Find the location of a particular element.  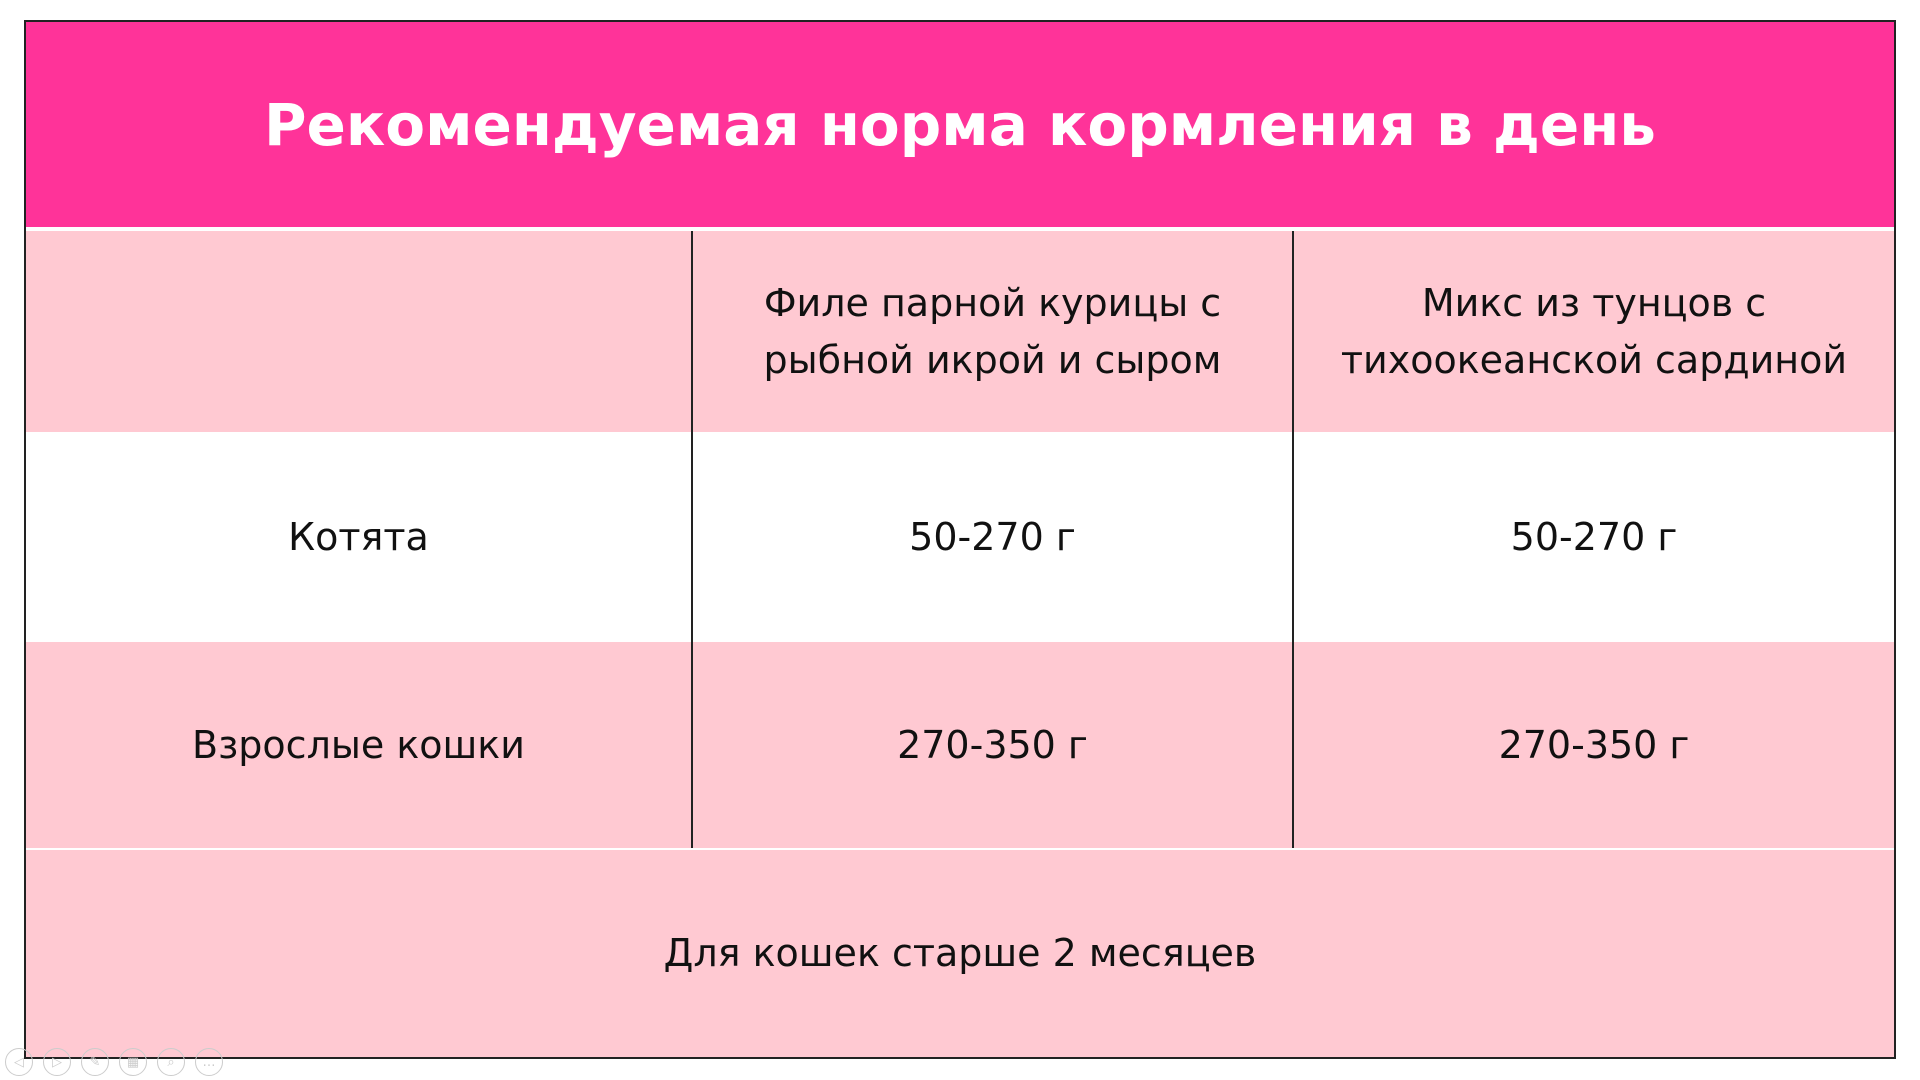

previous-icon: ◁ is located at coordinates (19, 1062).